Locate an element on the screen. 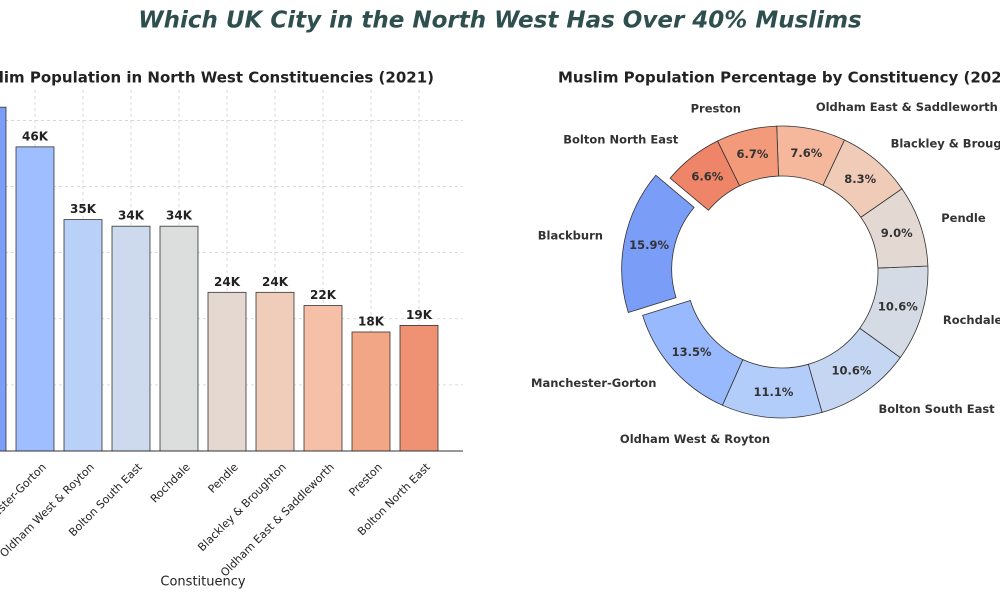  x-tick-label: Rochdale is located at coordinates (170, 482).